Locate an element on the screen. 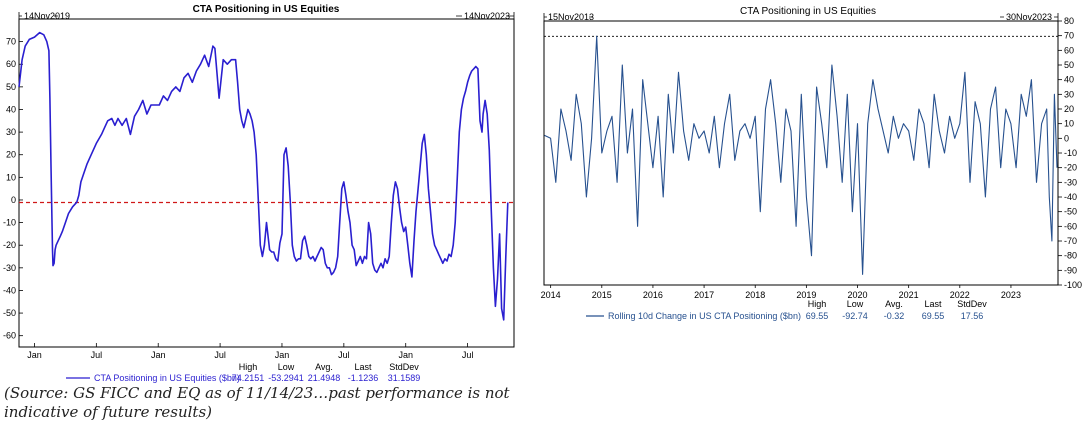 This screenshot has width=1086, height=429. chart2-stat-label: High is located at coordinates (817, 304).